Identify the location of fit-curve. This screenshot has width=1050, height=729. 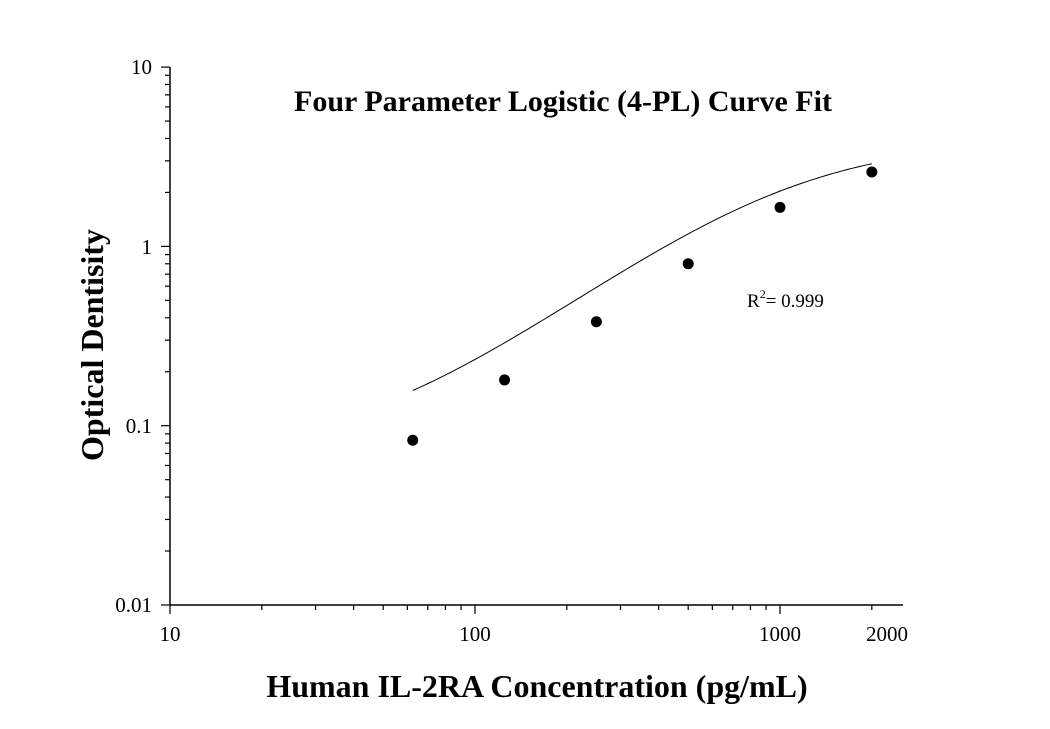
(642, 277).